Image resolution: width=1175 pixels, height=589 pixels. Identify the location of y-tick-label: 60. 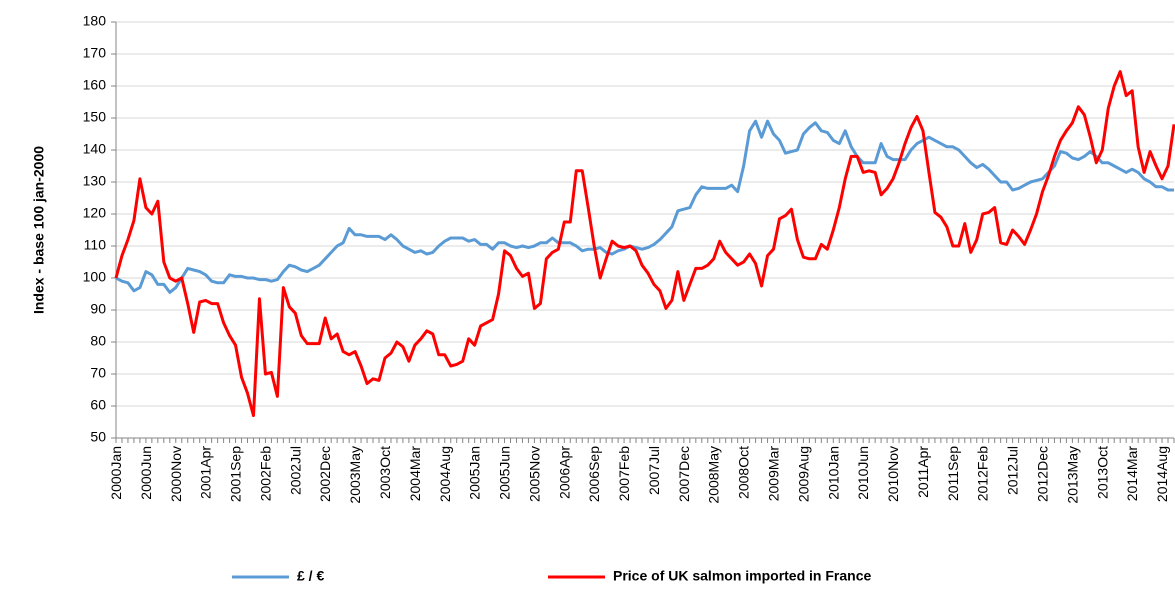
(98, 405).